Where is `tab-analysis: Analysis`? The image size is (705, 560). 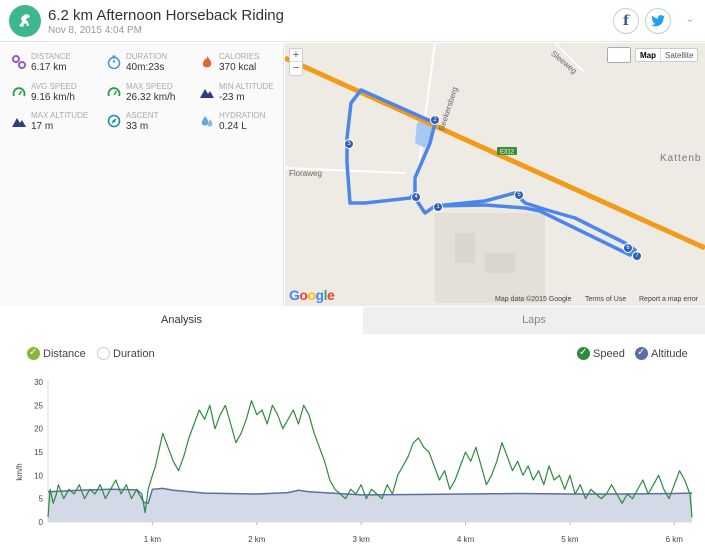 tab-analysis: Analysis is located at coordinates (181, 320).